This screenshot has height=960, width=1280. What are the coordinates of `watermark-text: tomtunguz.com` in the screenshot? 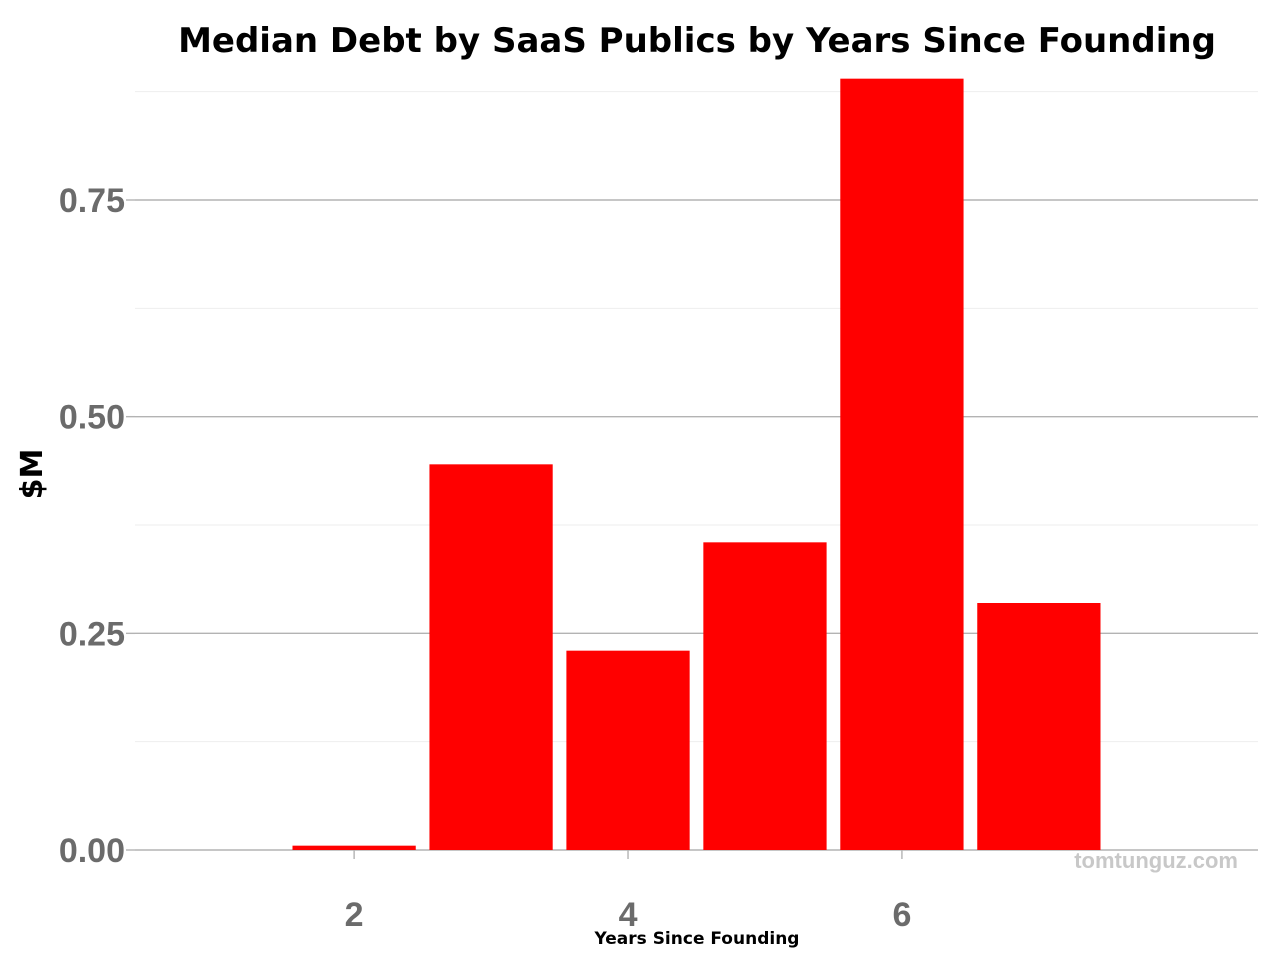 It's located at (1156, 860).